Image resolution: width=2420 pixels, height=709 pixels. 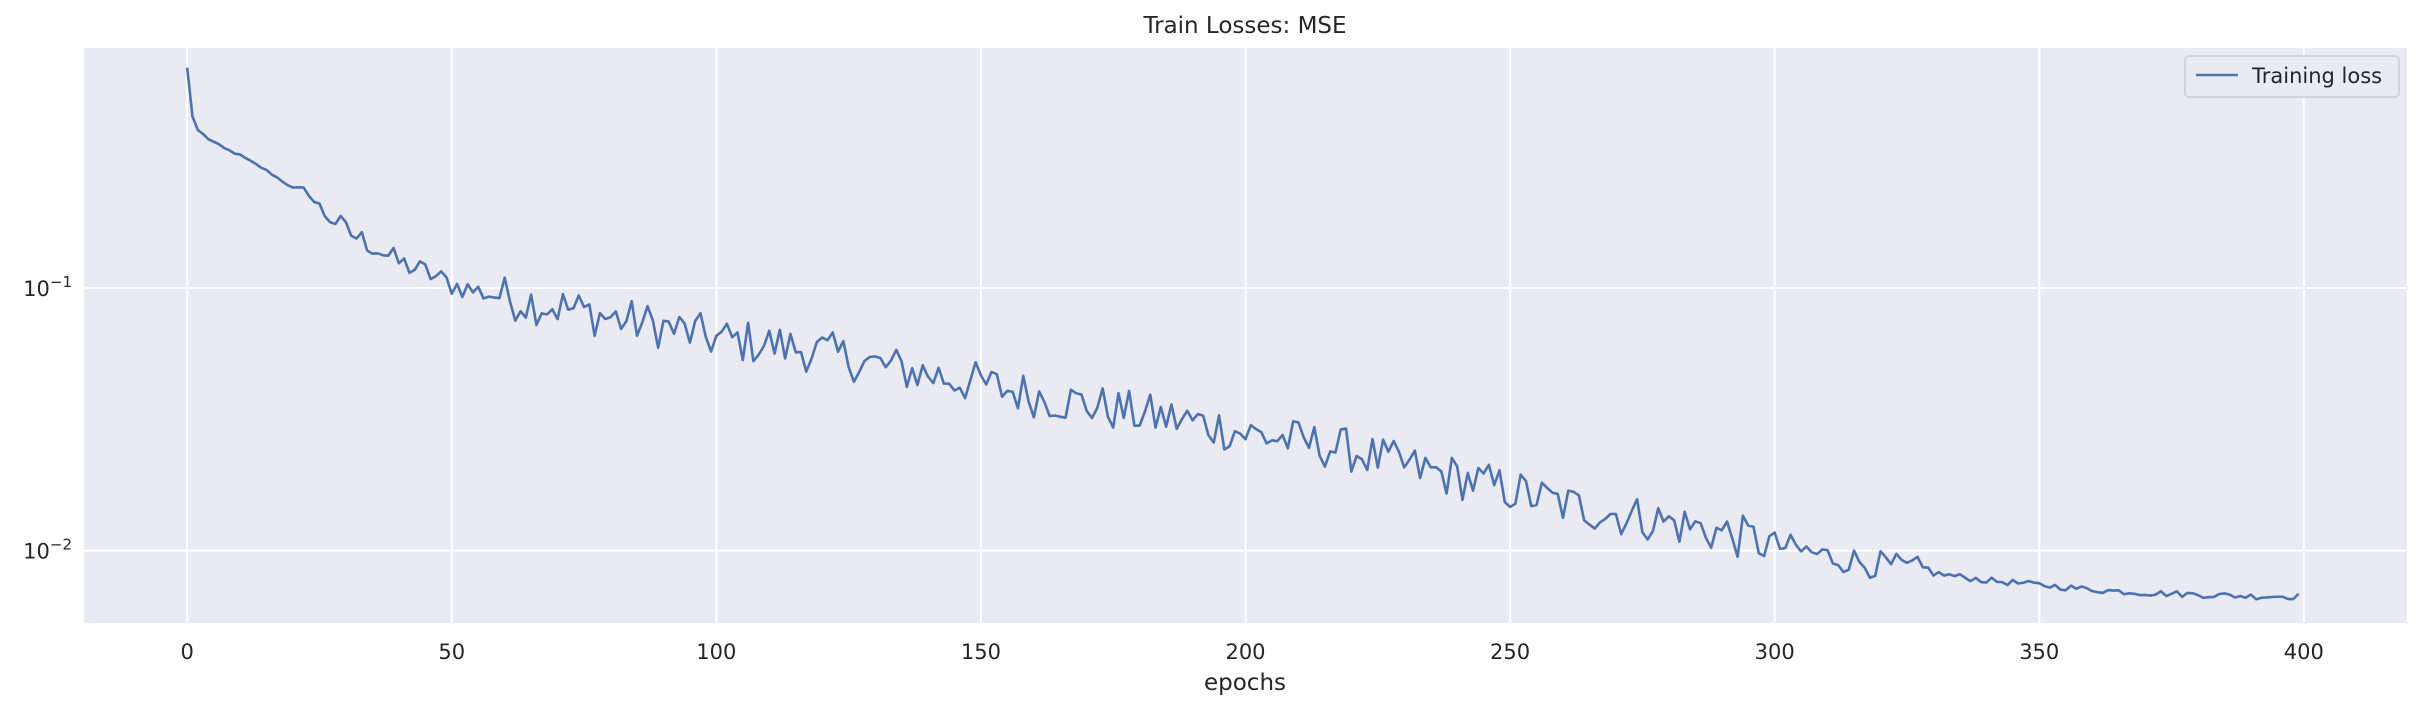 I want to click on legend: Training loss, so click(x=2292, y=76).